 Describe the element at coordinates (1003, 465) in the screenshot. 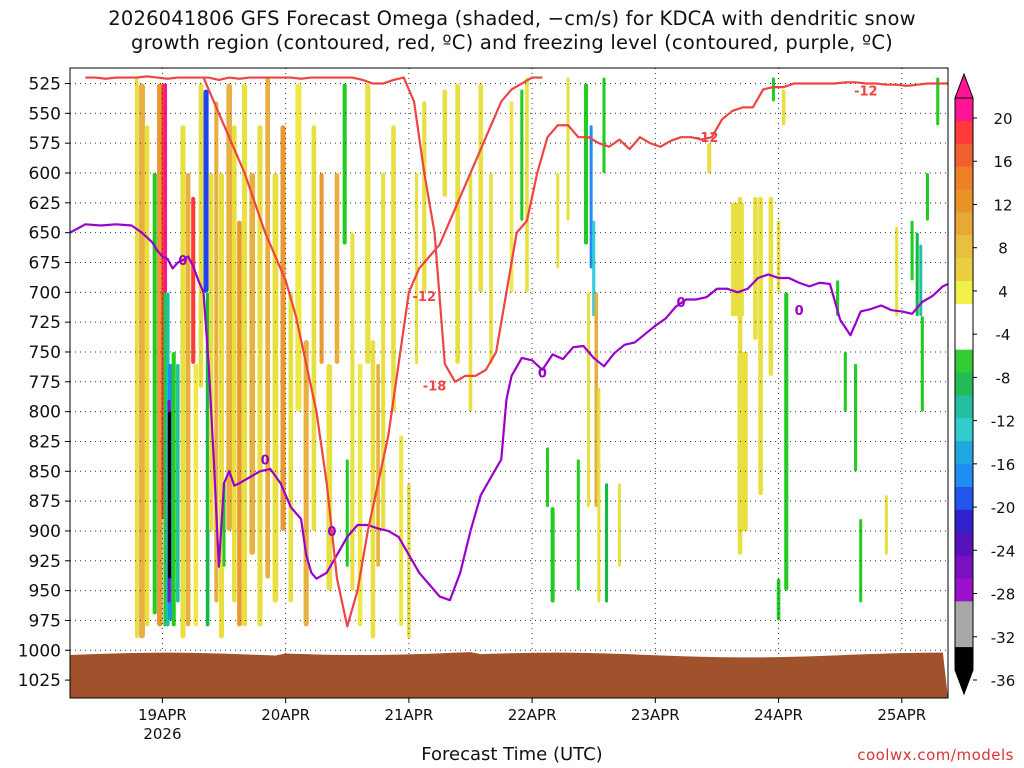

I see `colorbar-label: -16` at that location.